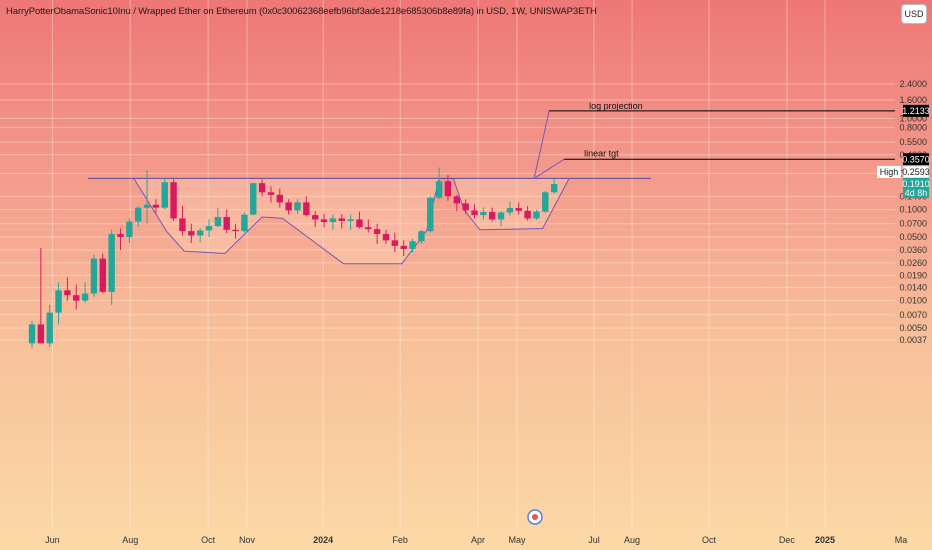 The image size is (932, 550). Describe the element at coordinates (787, 540) in the screenshot. I see `x-tick-label: Dec` at that location.